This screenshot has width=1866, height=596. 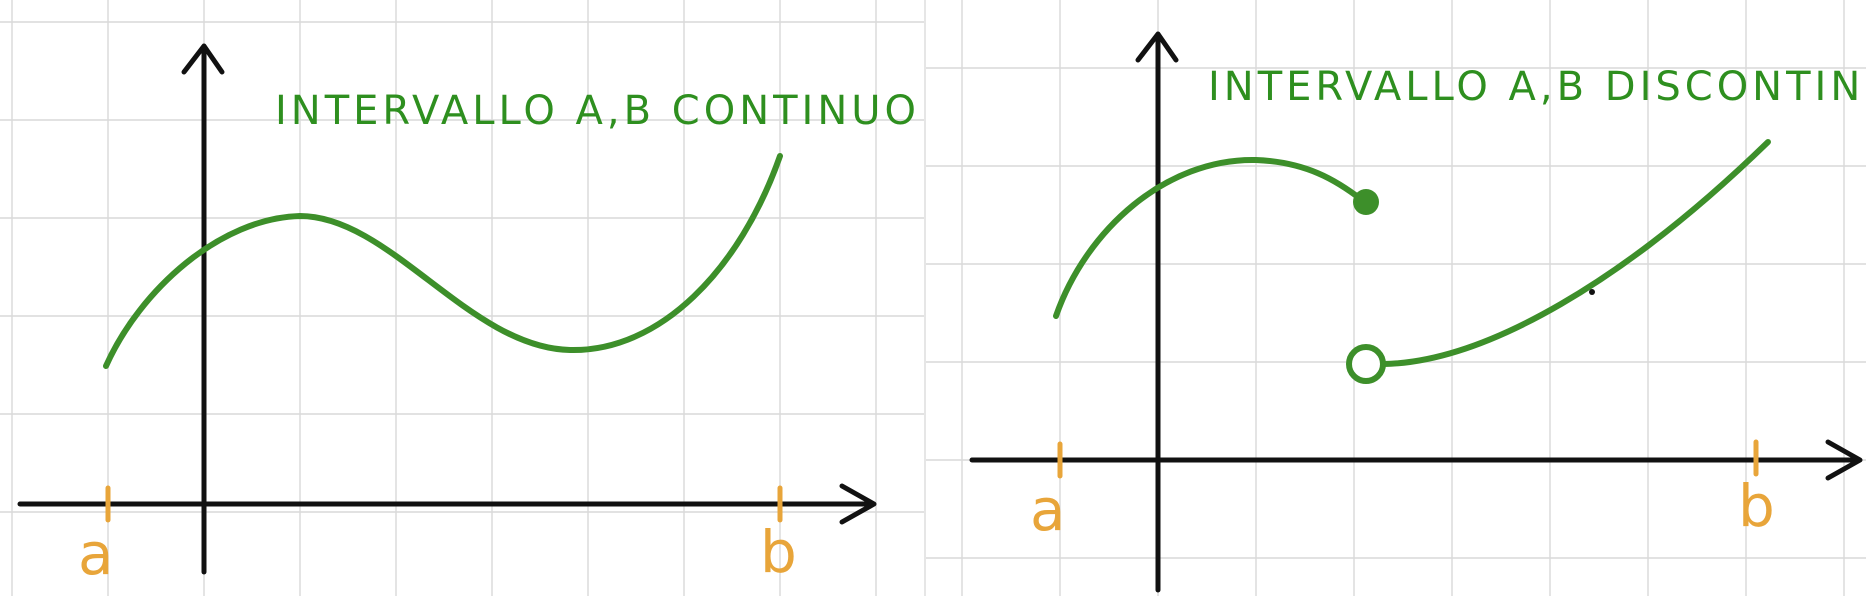 What do you see at coordinates (1576, 253) in the screenshot?
I see `right-curve-segment` at bounding box center [1576, 253].